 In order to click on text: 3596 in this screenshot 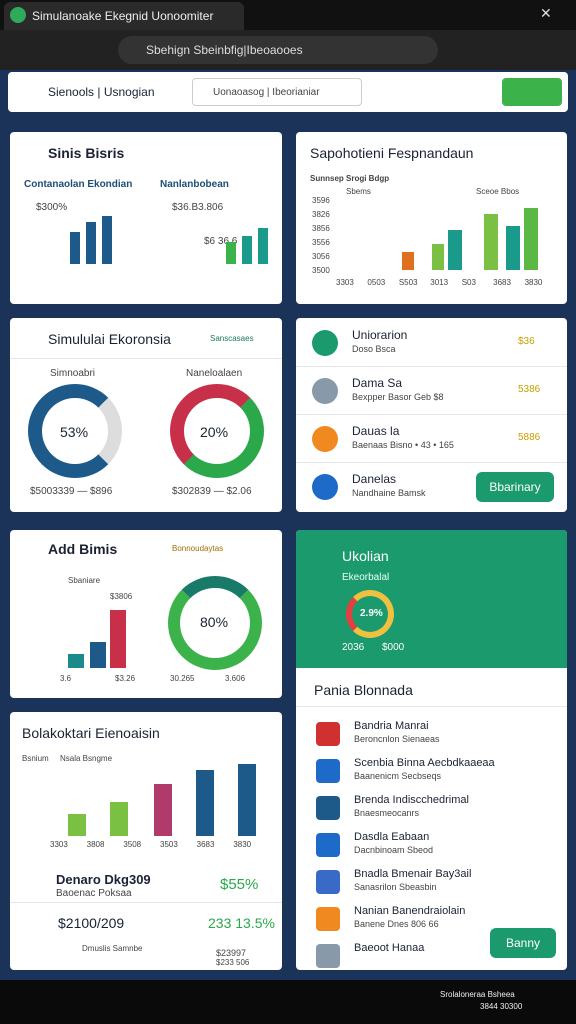, I will do `click(321, 200)`.